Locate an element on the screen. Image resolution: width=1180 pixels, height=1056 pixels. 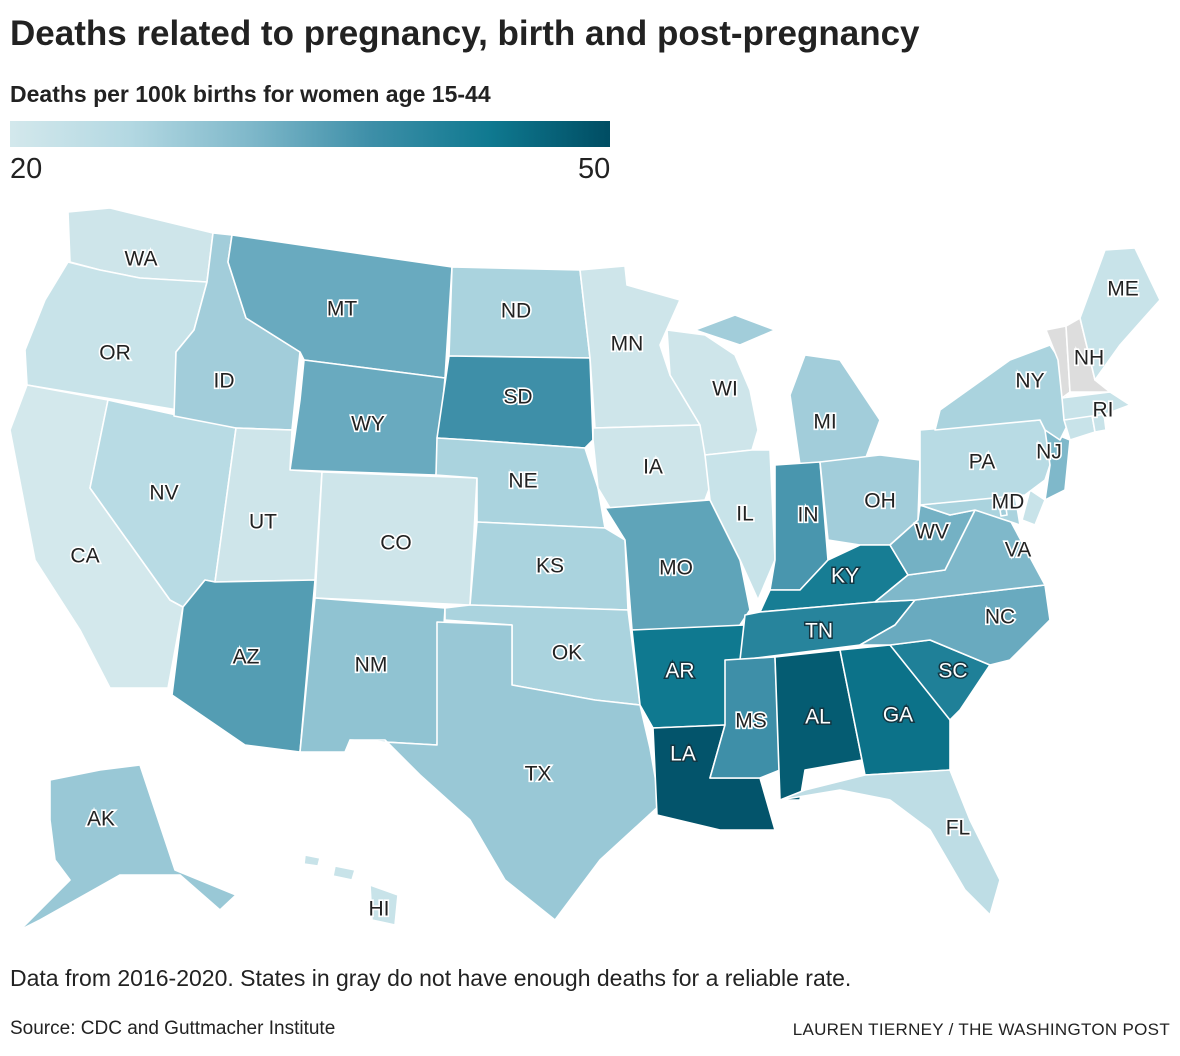
state-label-in: IN is located at coordinates (808, 515).